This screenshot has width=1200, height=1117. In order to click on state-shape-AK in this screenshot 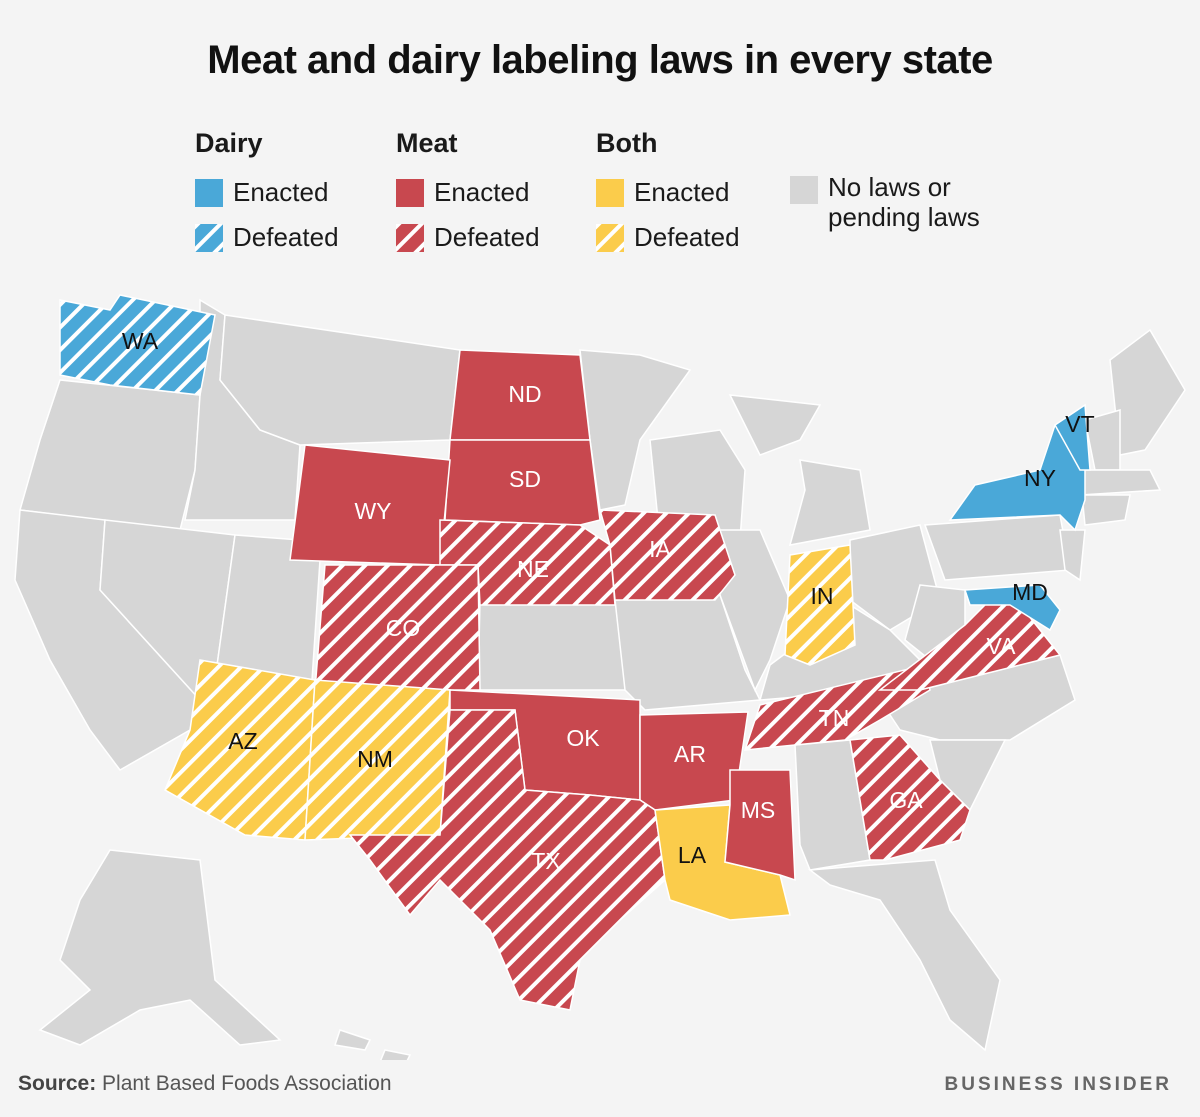, I will do `click(160, 947)`.